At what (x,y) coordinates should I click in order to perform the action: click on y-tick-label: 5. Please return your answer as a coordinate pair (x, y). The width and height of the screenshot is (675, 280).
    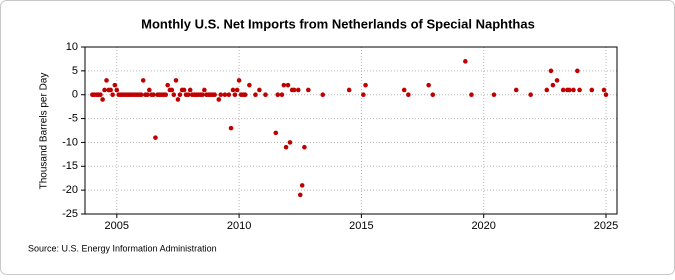
    Looking at the image, I should click on (75, 71).